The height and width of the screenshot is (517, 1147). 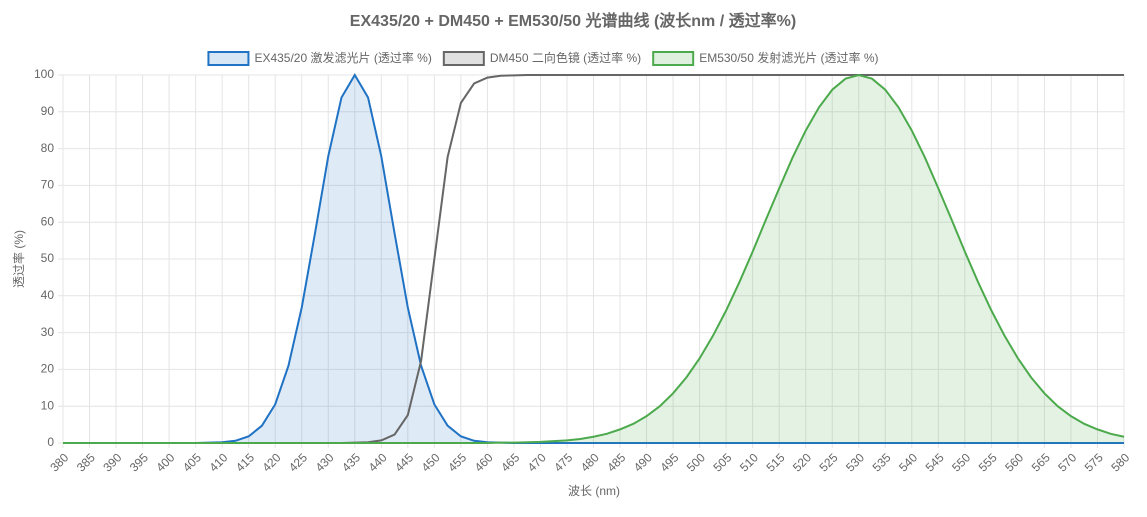 What do you see at coordinates (565, 57) in the screenshot?
I see `legend-label: DM450 二向色镜 (透过率 %)` at bounding box center [565, 57].